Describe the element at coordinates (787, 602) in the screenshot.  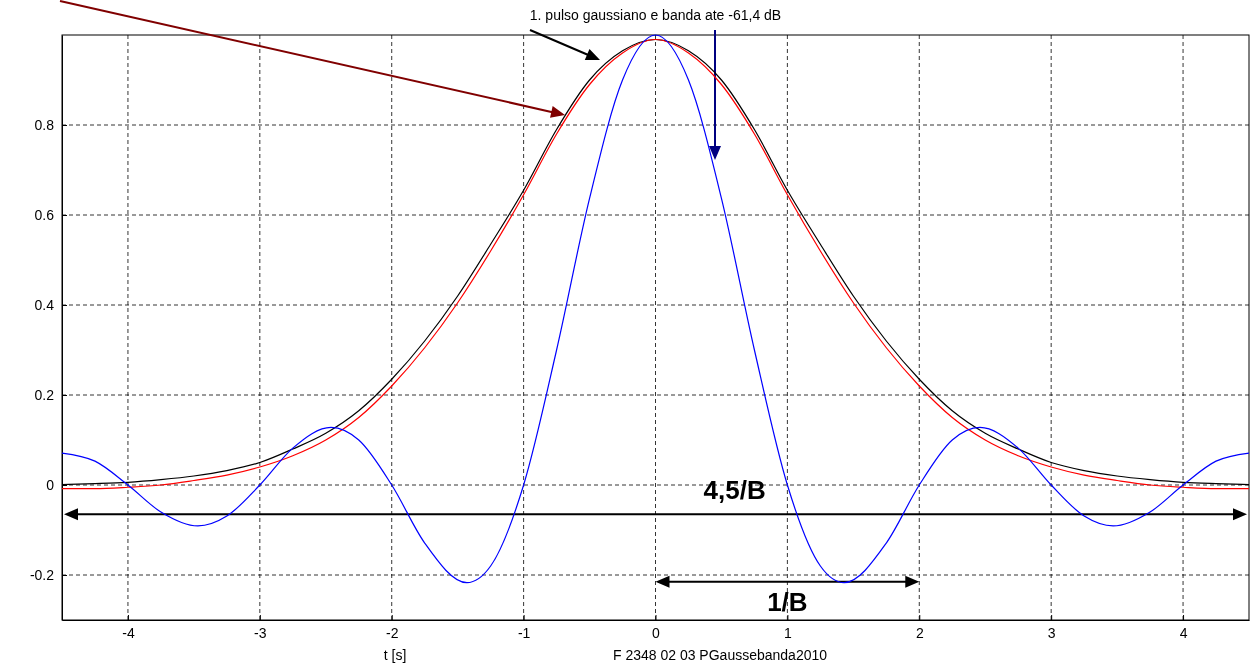
I see `annotation: 1/B` at that location.